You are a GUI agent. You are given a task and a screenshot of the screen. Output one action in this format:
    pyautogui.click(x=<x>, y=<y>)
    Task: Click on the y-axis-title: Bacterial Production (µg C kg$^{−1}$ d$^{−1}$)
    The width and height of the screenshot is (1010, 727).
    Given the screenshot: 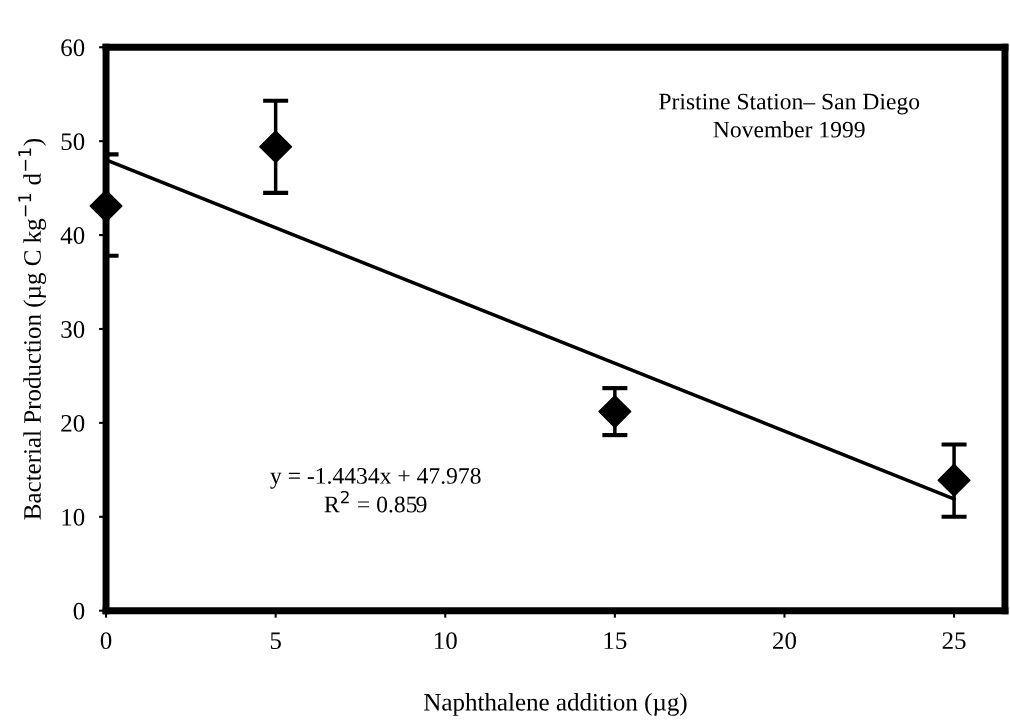 What is the action you would take?
    pyautogui.click(x=32, y=329)
    